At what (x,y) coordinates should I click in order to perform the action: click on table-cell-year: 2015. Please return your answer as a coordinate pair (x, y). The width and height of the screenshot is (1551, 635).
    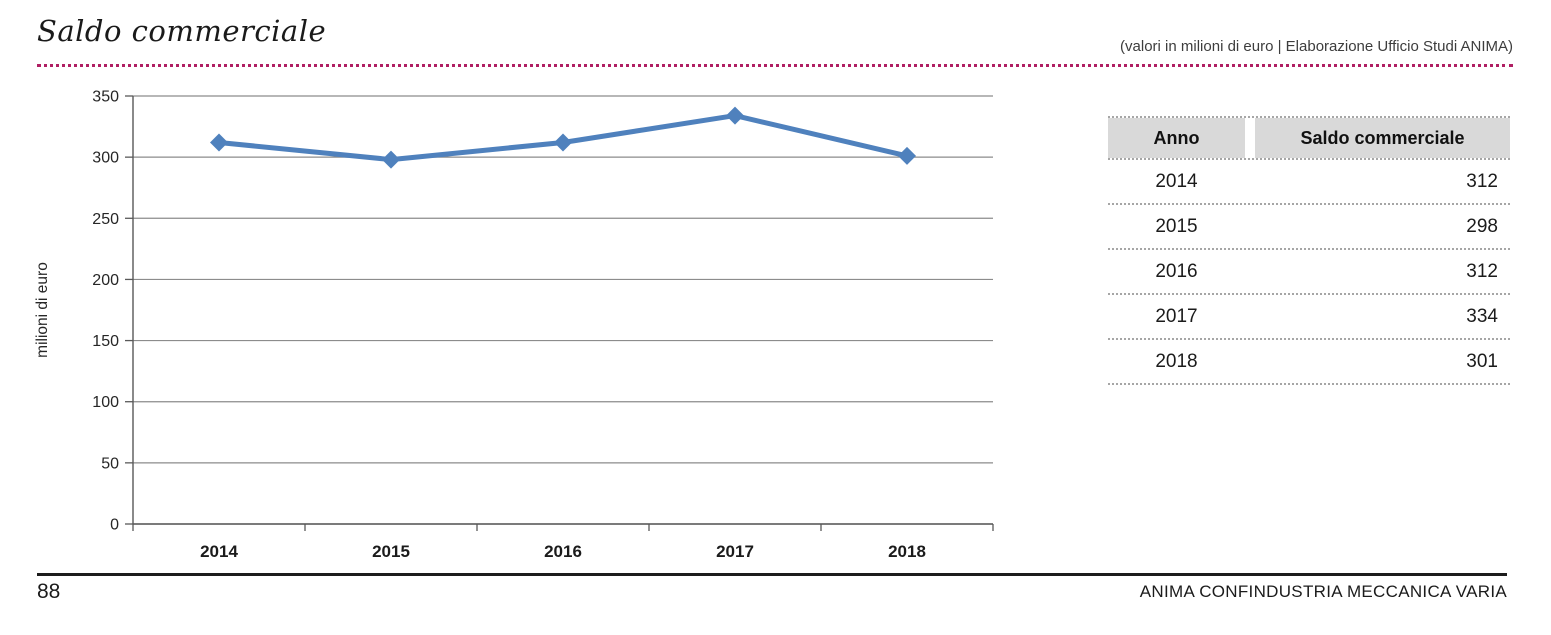
    Looking at the image, I should click on (1176, 226).